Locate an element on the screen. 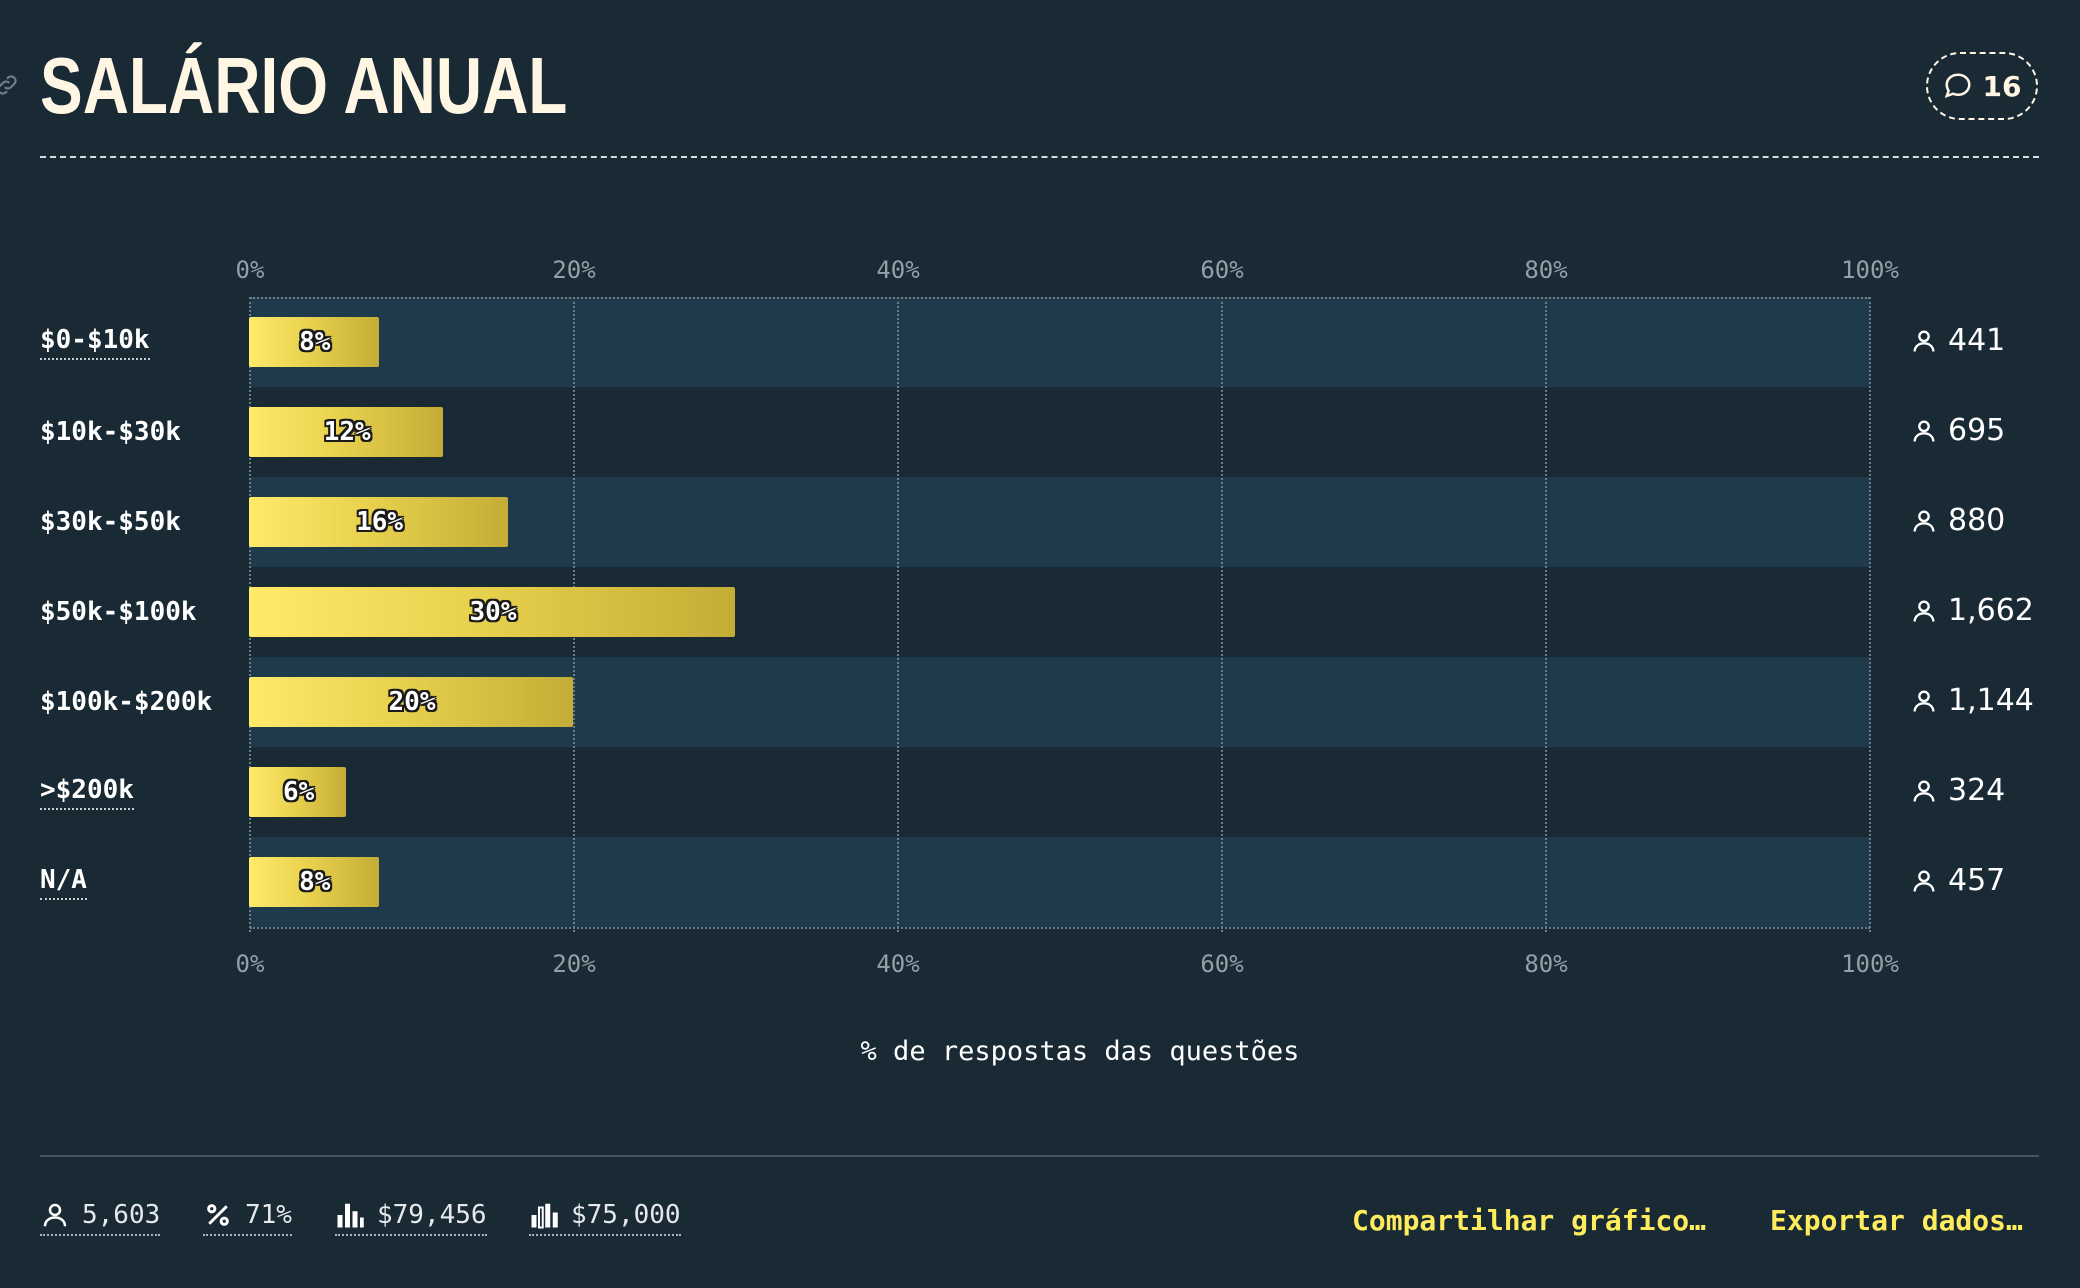 The image size is (2080, 1288). bar-value-label: 30% is located at coordinates (493, 612).